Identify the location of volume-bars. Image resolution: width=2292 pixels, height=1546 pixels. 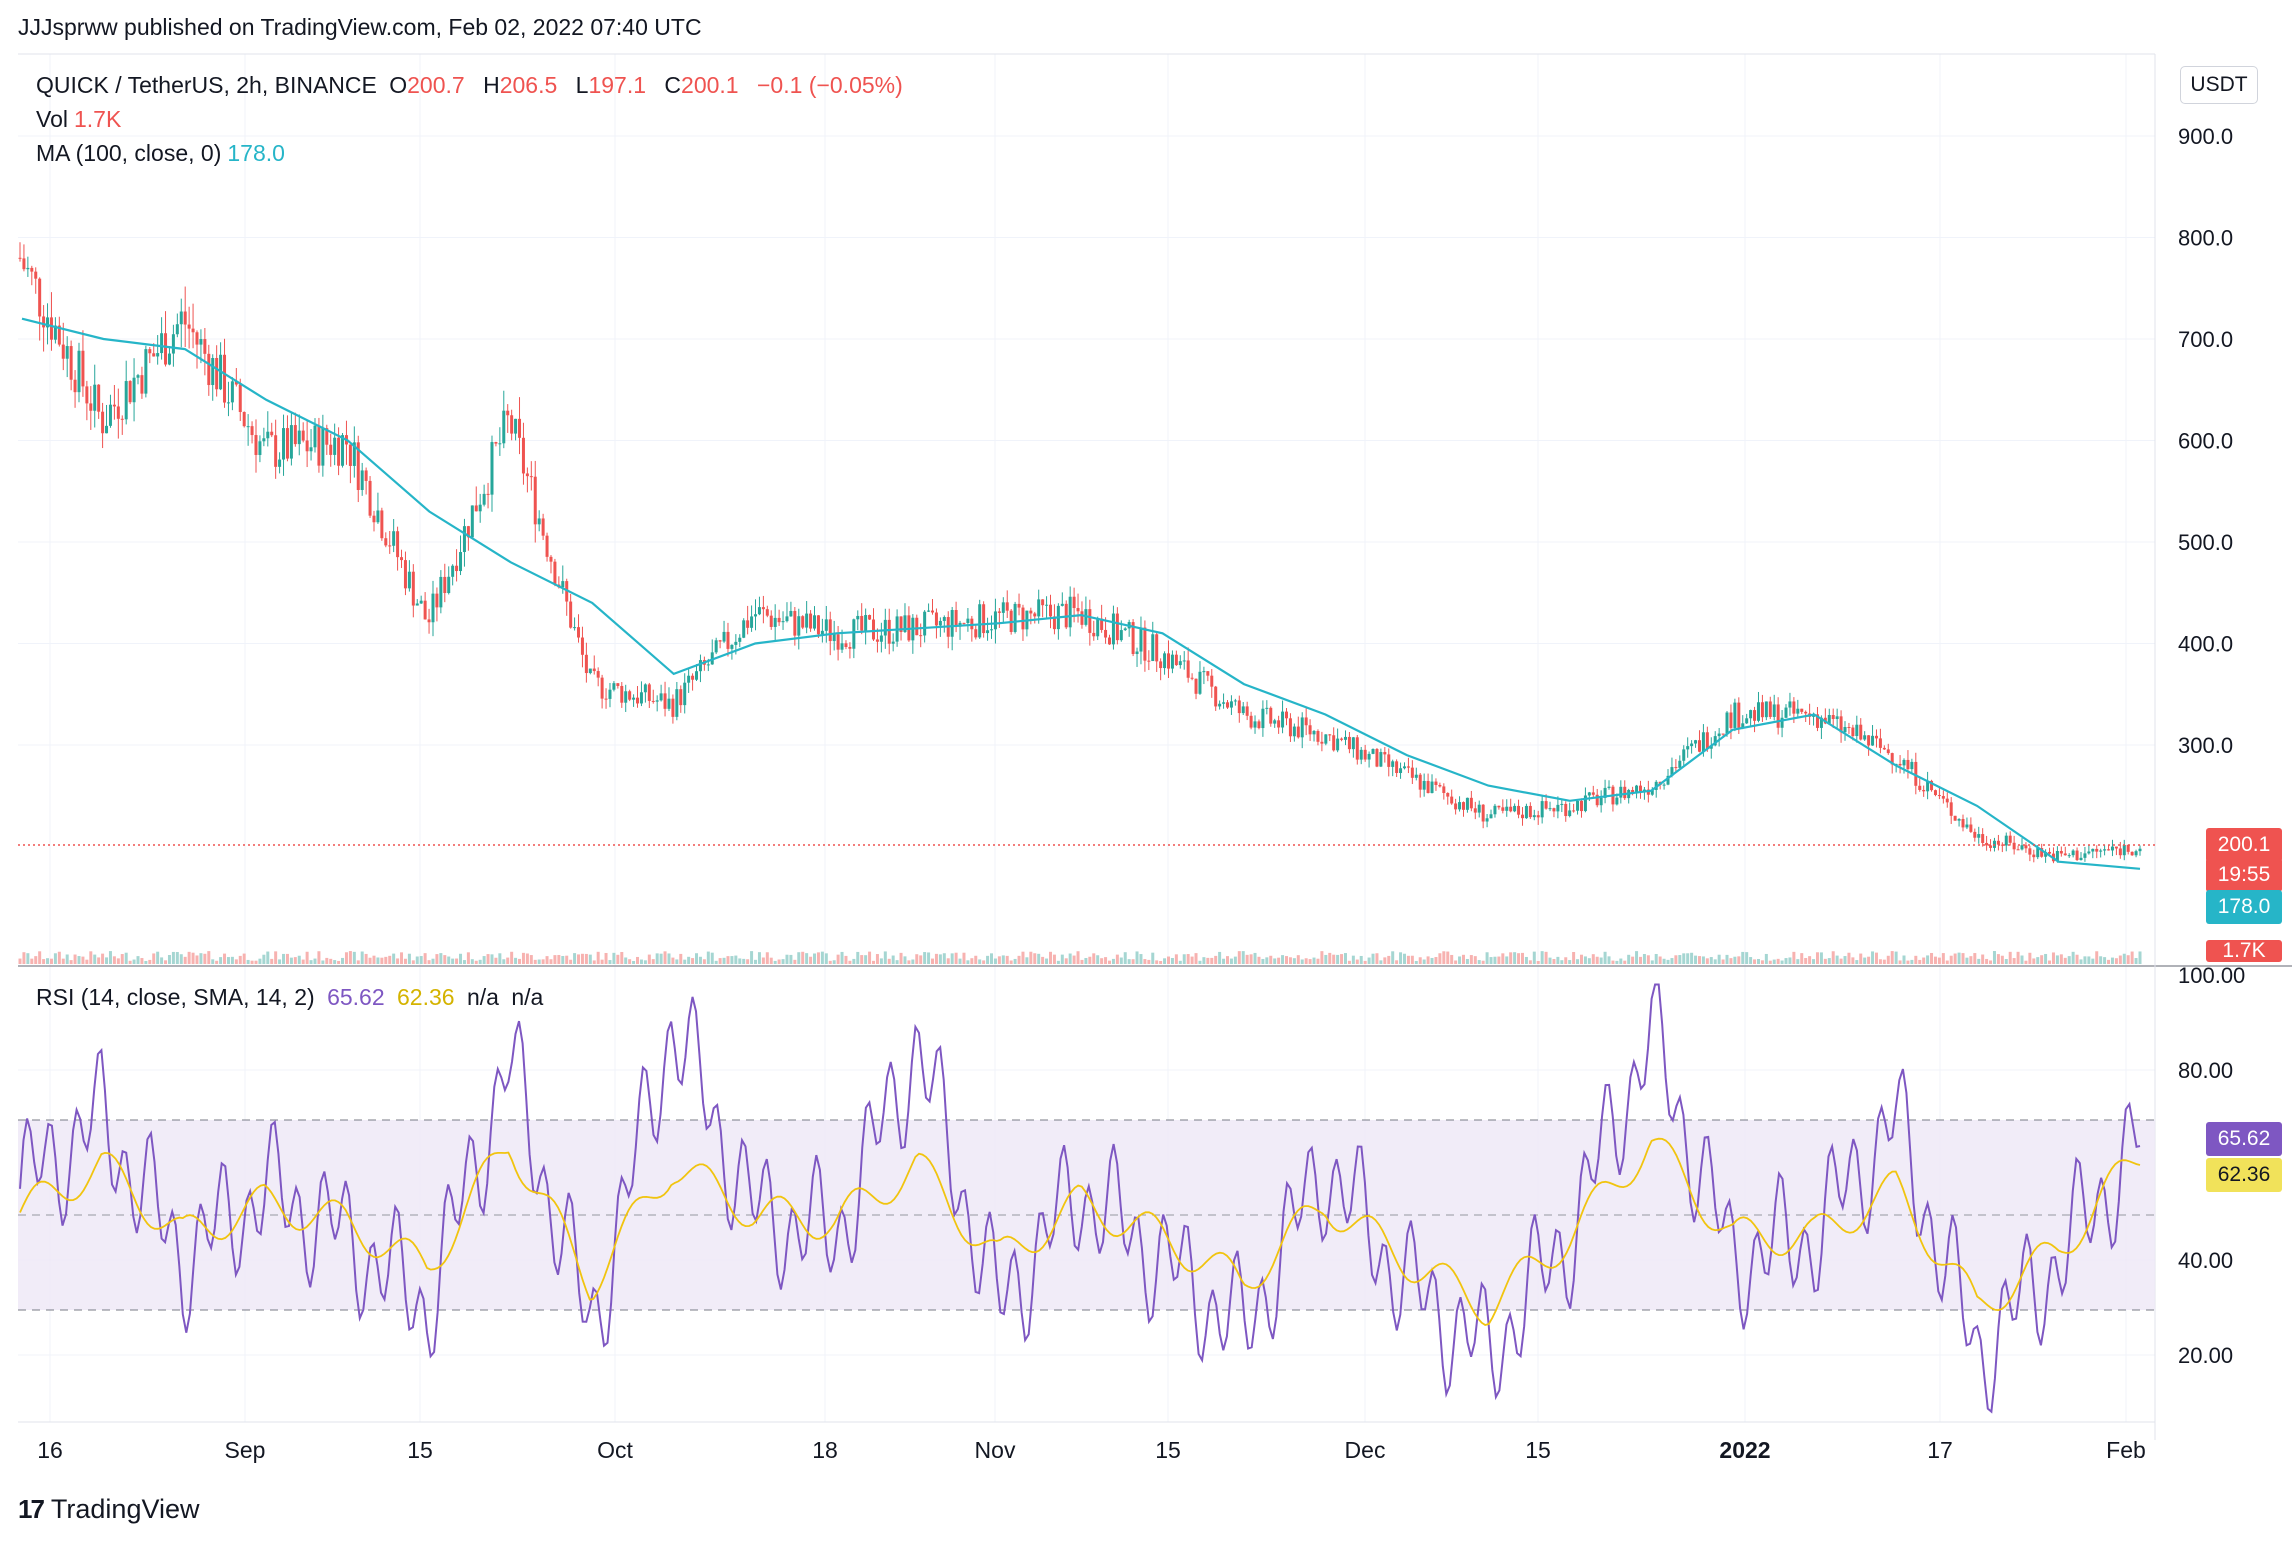
(1080, 957).